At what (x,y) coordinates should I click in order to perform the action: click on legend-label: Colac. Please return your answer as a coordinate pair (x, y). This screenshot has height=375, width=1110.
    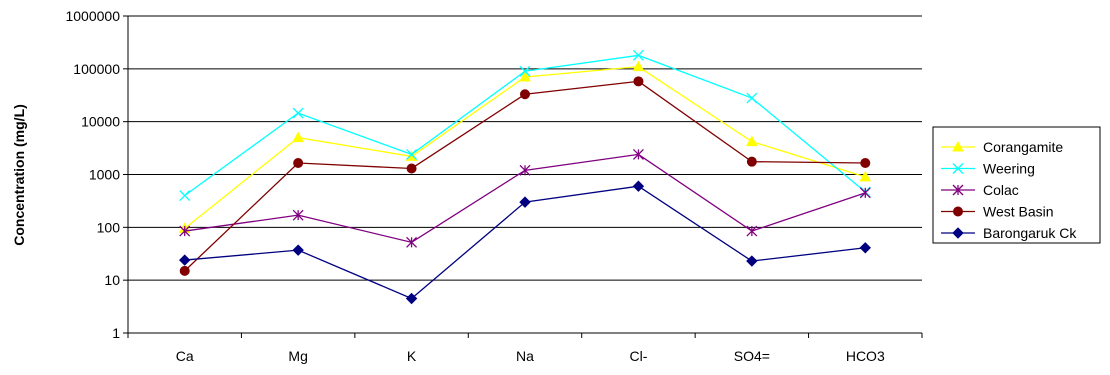
    Looking at the image, I should click on (1001, 190).